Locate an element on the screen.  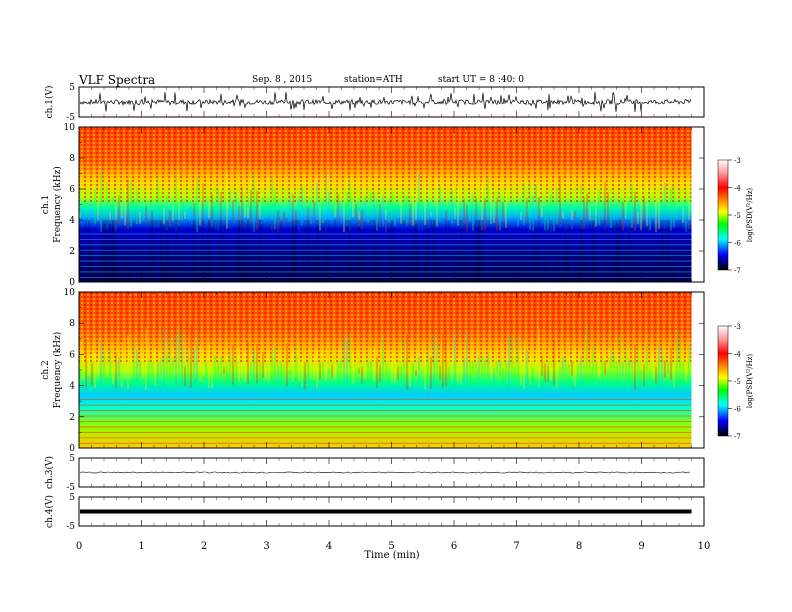
x-tick-label: 9 is located at coordinates (641, 546).